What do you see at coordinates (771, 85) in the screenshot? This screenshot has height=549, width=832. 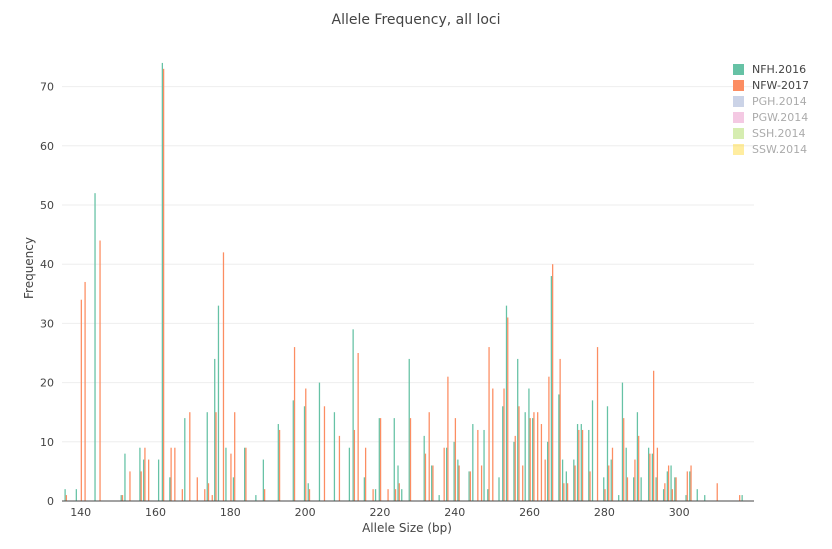 I see `legend-item-nfw-2017: NFW-2017` at bounding box center [771, 85].